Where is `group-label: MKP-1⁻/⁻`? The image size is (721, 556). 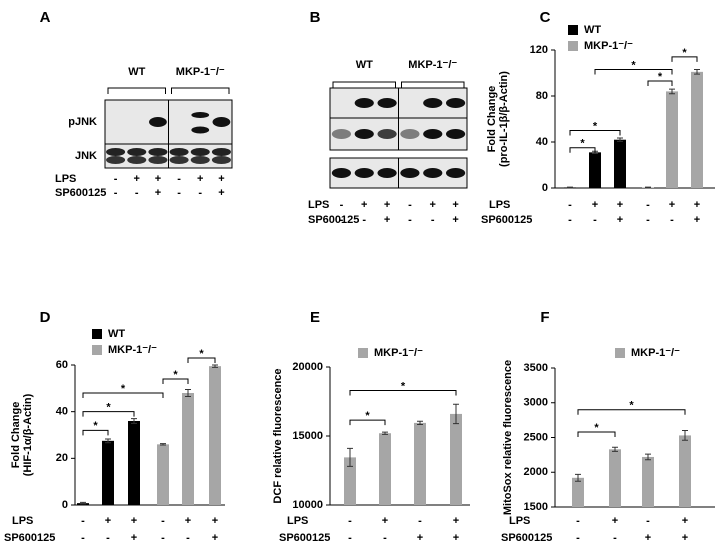
group-label: MKP-1⁻/⁻ is located at coordinates (432, 65).